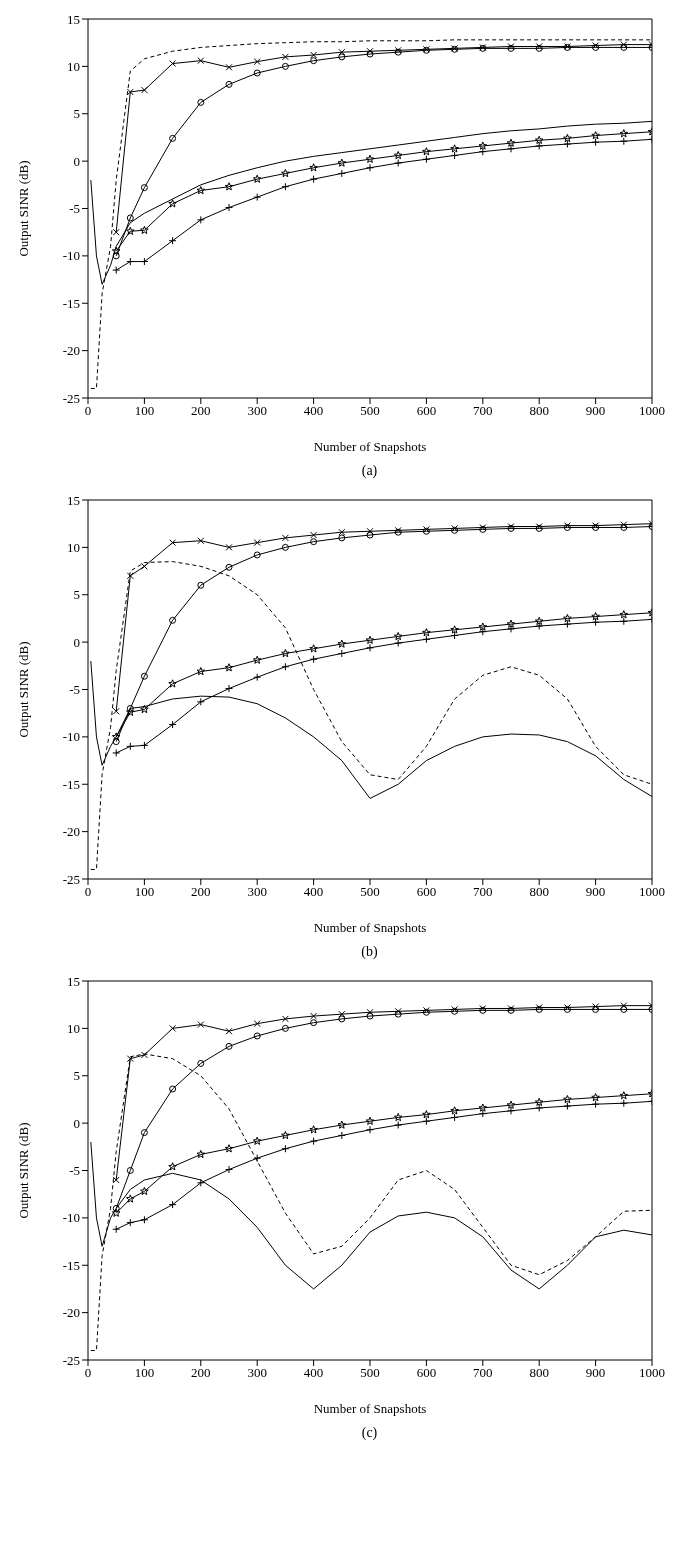  What do you see at coordinates (369, 952) in the screenshot?
I see `text: (b)` at bounding box center [369, 952].